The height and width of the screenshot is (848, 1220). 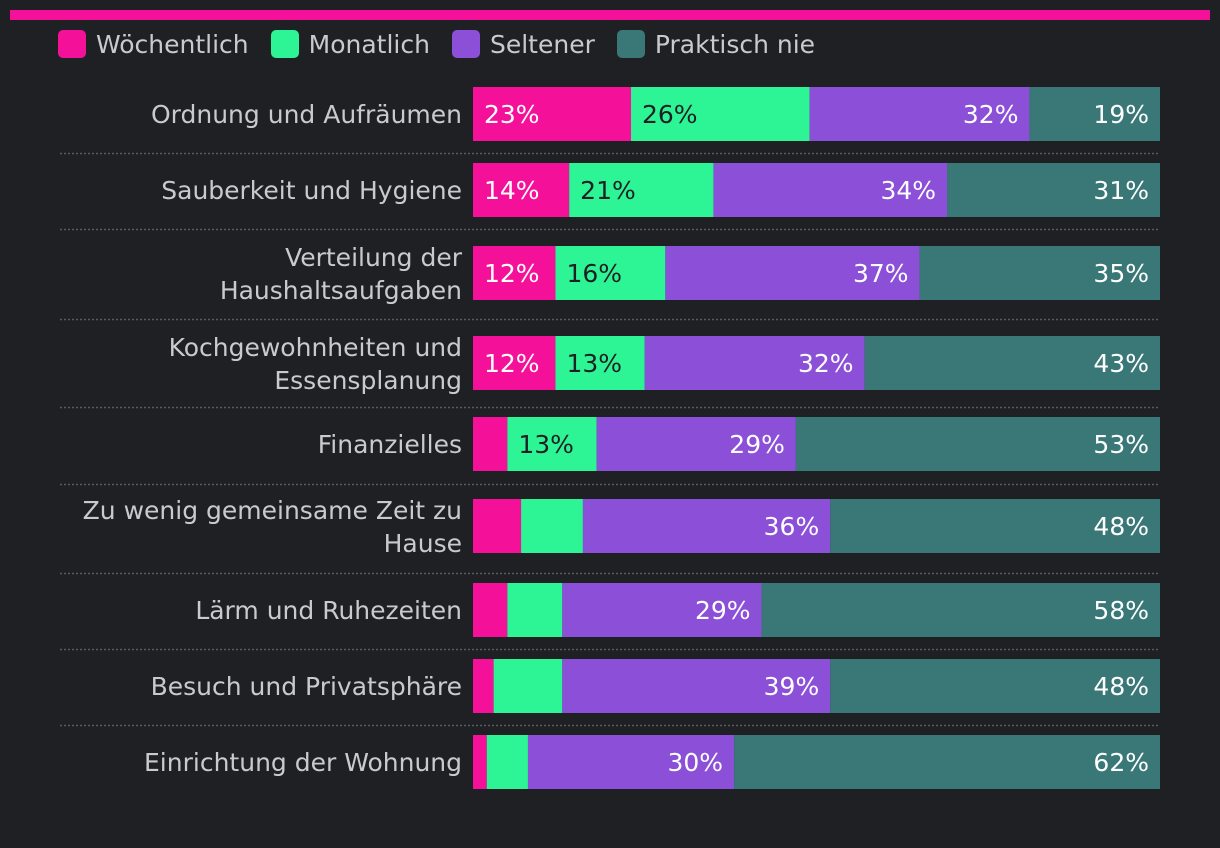 What do you see at coordinates (369, 44) in the screenshot?
I see `legend-label-monthly: Monatlich` at bounding box center [369, 44].